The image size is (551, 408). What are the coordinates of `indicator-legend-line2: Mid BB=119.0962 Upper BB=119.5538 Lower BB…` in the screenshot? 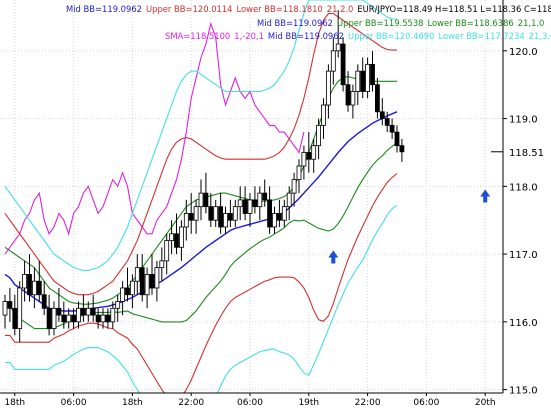 It's located at (402, 23).